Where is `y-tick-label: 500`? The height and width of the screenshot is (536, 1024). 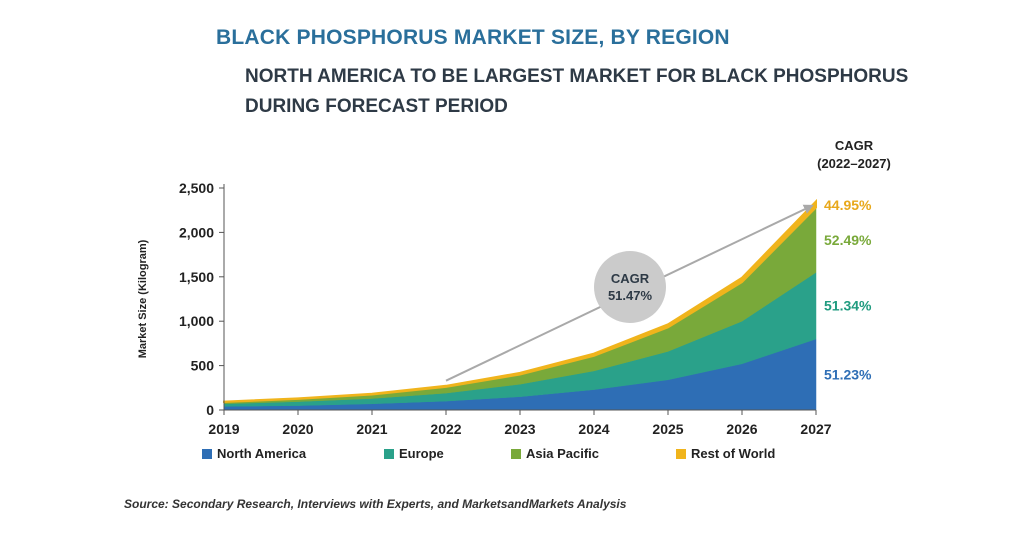
y-tick-label: 500 is located at coordinates (203, 366).